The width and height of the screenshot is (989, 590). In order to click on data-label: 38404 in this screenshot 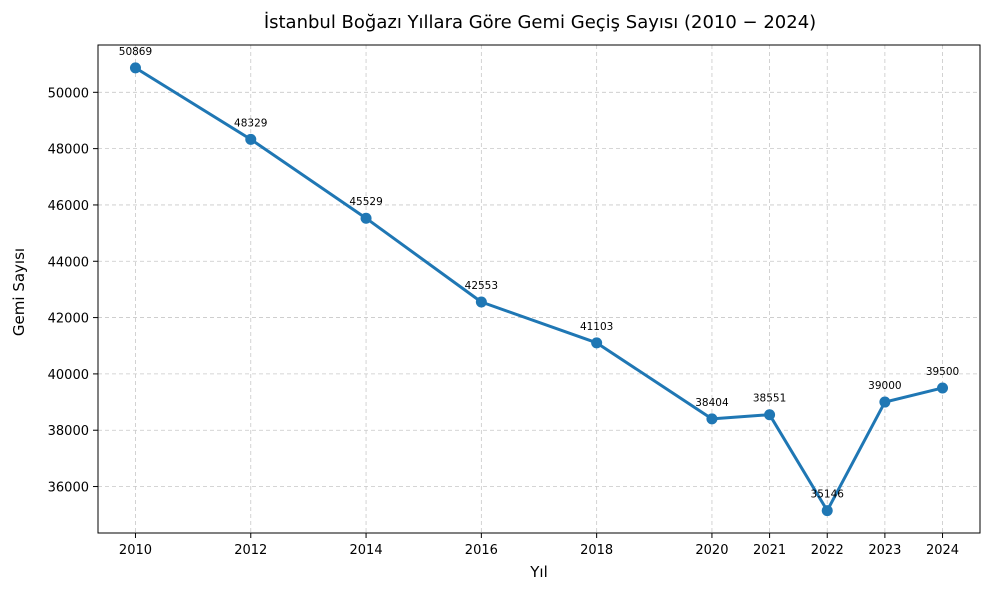, I will do `click(712, 403)`.